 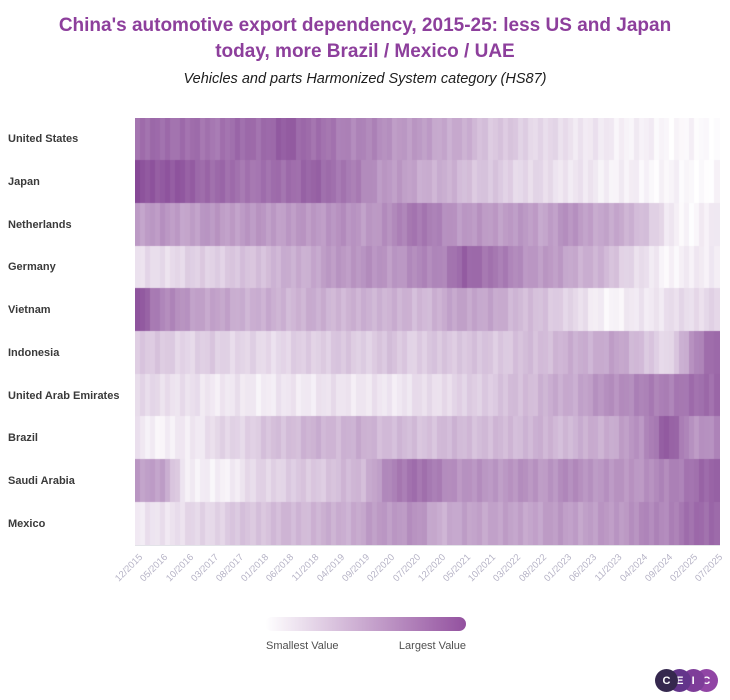 I want to click on row-label-united-arab-emirates: United Arab Emirates, so click(x=64, y=395).